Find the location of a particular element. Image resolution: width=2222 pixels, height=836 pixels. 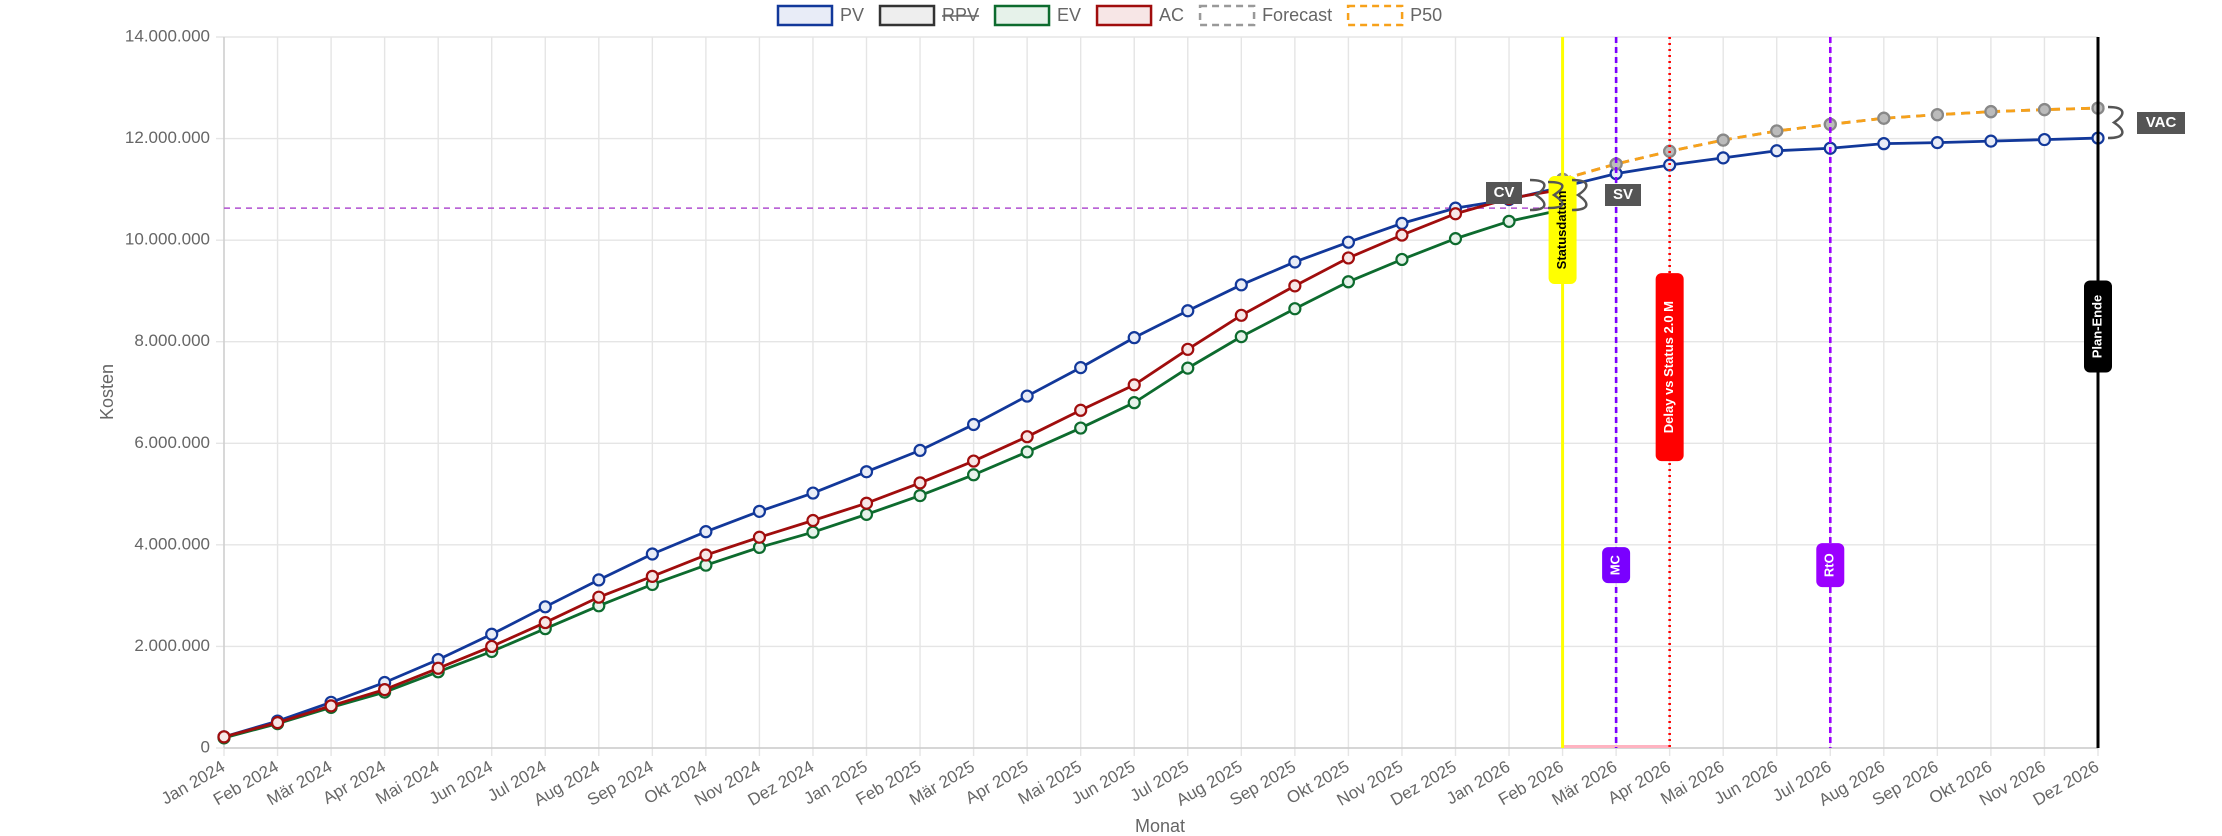

y-tick-label: 6.000.000 is located at coordinates (172, 442).